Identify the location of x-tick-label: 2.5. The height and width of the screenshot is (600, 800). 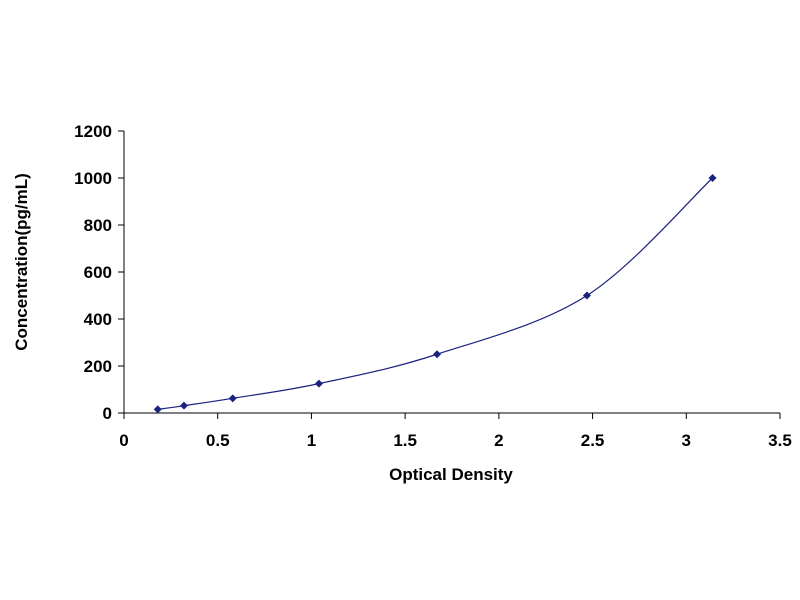
(593, 440).